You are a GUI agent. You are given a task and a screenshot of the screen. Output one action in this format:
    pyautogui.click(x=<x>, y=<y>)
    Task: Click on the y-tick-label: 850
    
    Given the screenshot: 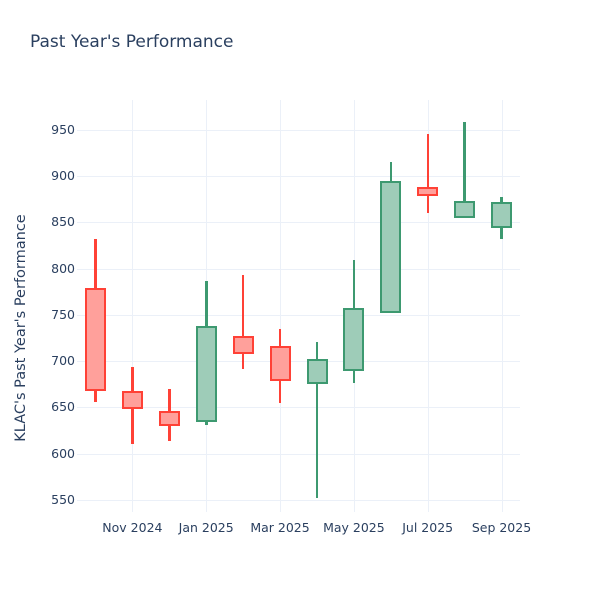 What is the action you would take?
    pyautogui.click(x=63, y=222)
    